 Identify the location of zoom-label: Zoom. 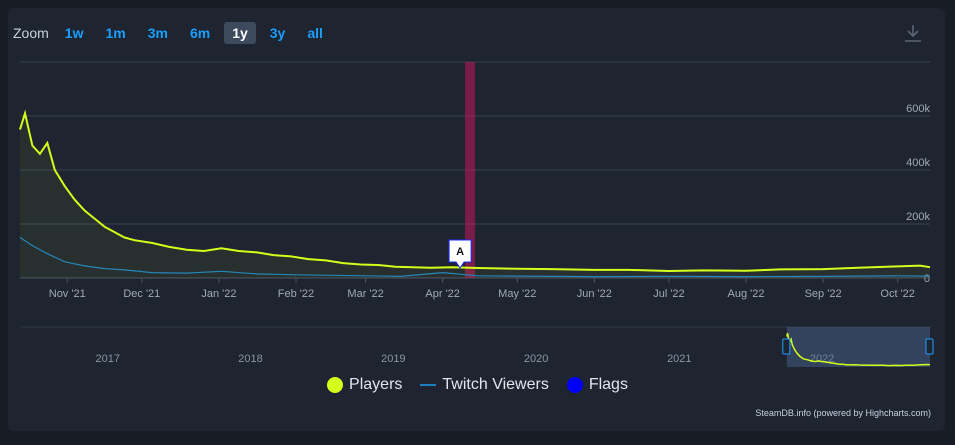
(31, 33).